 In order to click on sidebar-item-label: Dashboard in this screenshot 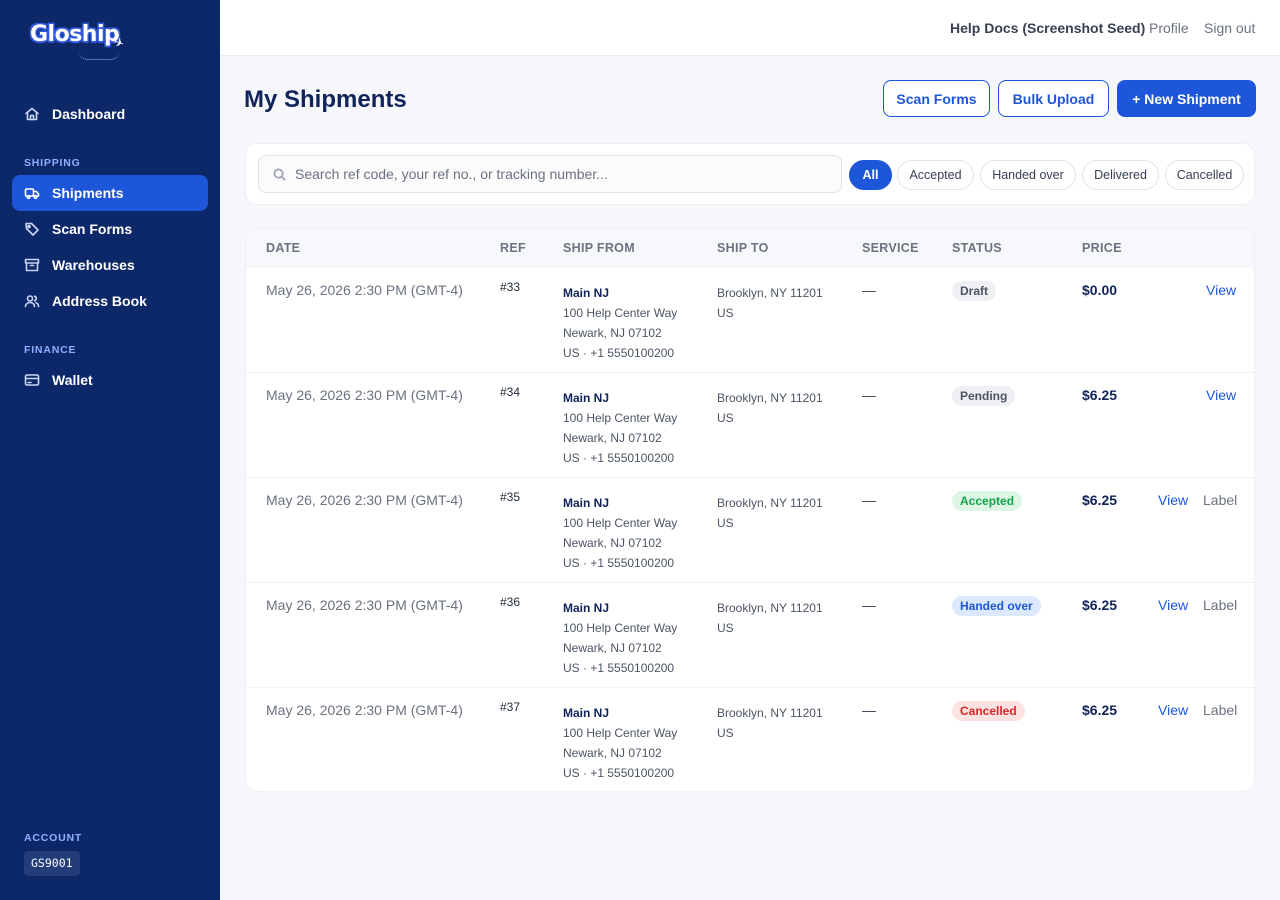, I will do `click(89, 114)`.